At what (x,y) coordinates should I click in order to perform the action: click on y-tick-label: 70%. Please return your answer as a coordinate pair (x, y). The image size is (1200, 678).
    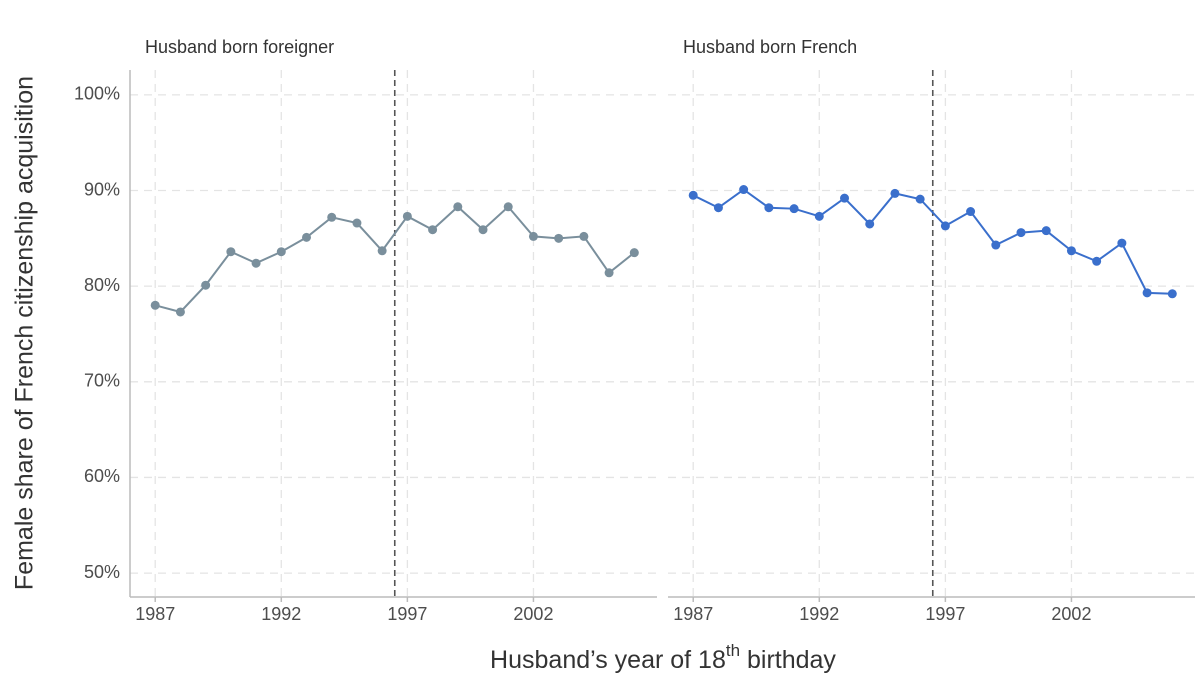
    Looking at the image, I should click on (102, 381).